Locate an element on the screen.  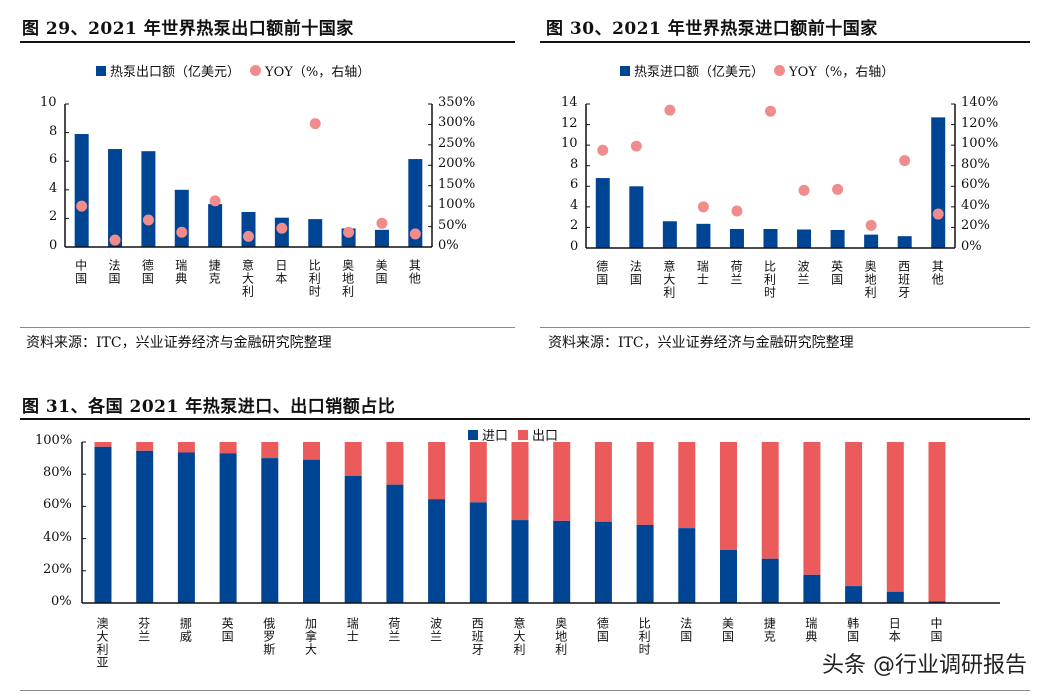
y-tick-label: 2 is located at coordinates (574, 226).